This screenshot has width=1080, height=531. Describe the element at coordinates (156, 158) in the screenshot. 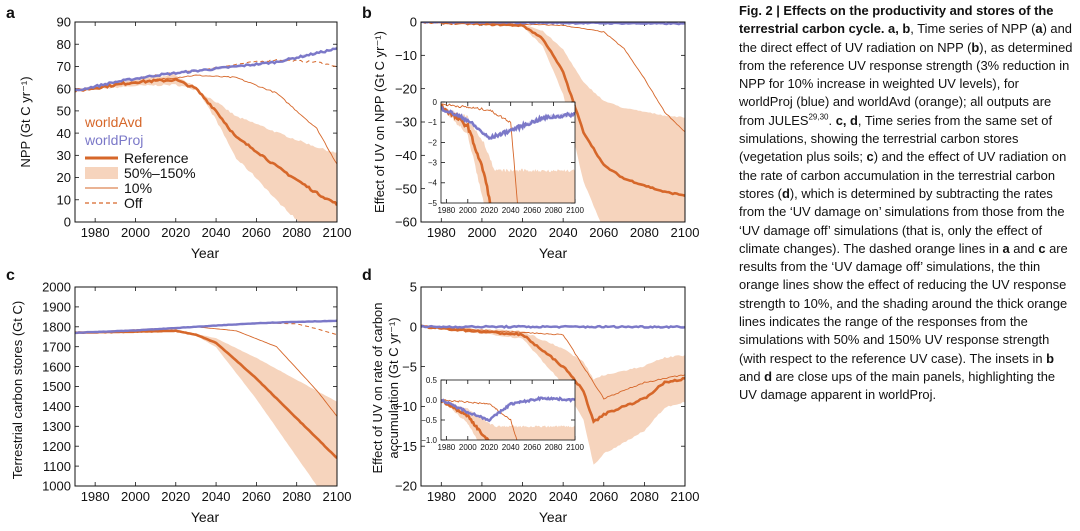

I see `legend-reference: Reference` at that location.